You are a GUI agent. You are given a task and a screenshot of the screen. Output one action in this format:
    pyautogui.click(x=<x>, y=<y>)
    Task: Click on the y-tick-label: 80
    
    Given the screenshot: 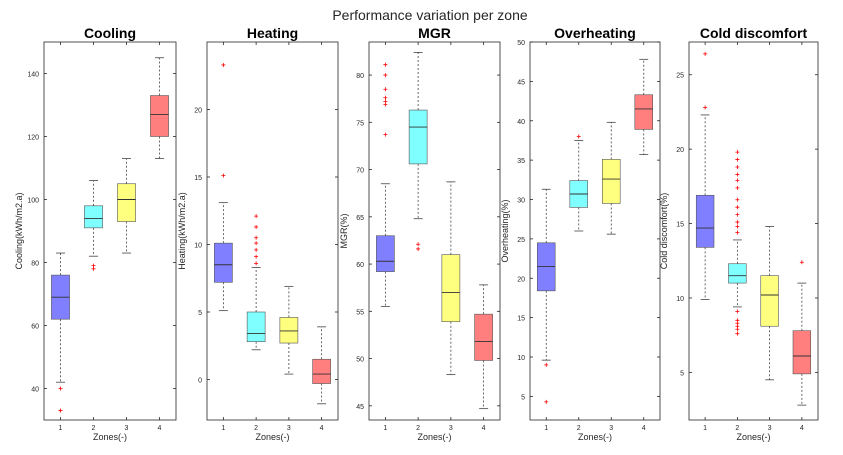 What is the action you would take?
    pyautogui.click(x=35, y=264)
    